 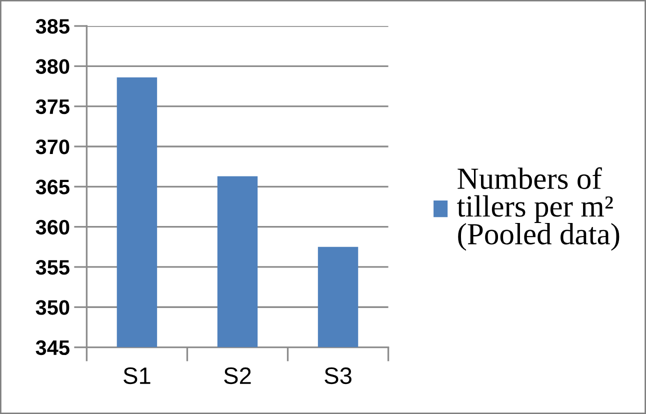 I want to click on y-tick-label: 385, so click(x=53, y=26).